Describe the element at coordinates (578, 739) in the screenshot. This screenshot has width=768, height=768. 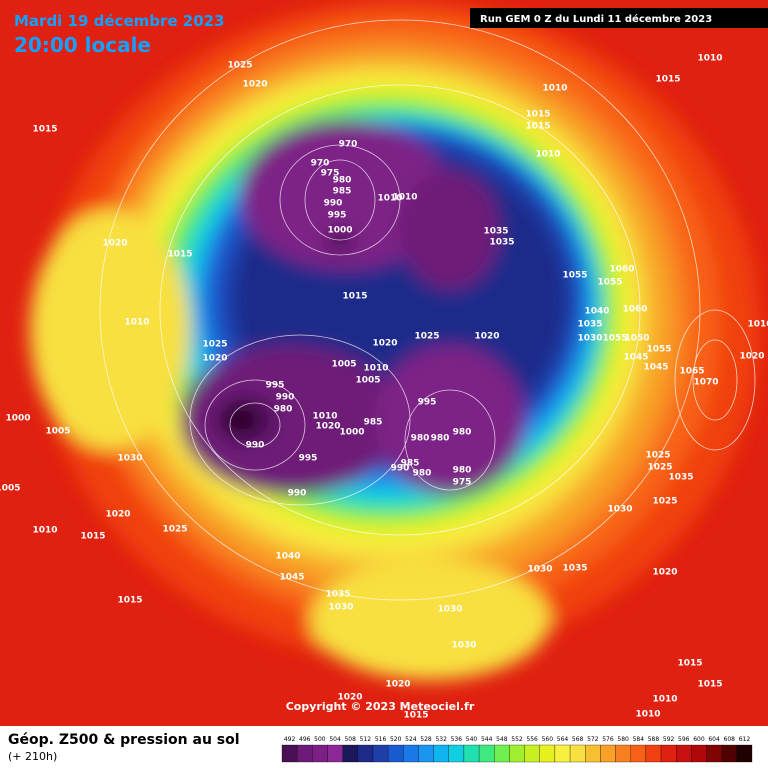
I see `scale-label: 568` at that location.